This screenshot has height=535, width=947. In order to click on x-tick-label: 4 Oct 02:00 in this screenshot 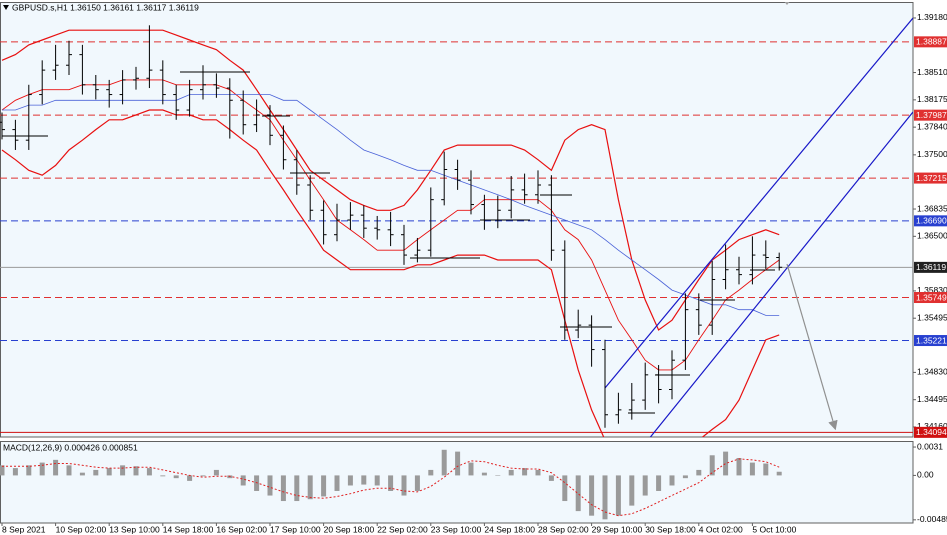, I will do `click(721, 529)`.